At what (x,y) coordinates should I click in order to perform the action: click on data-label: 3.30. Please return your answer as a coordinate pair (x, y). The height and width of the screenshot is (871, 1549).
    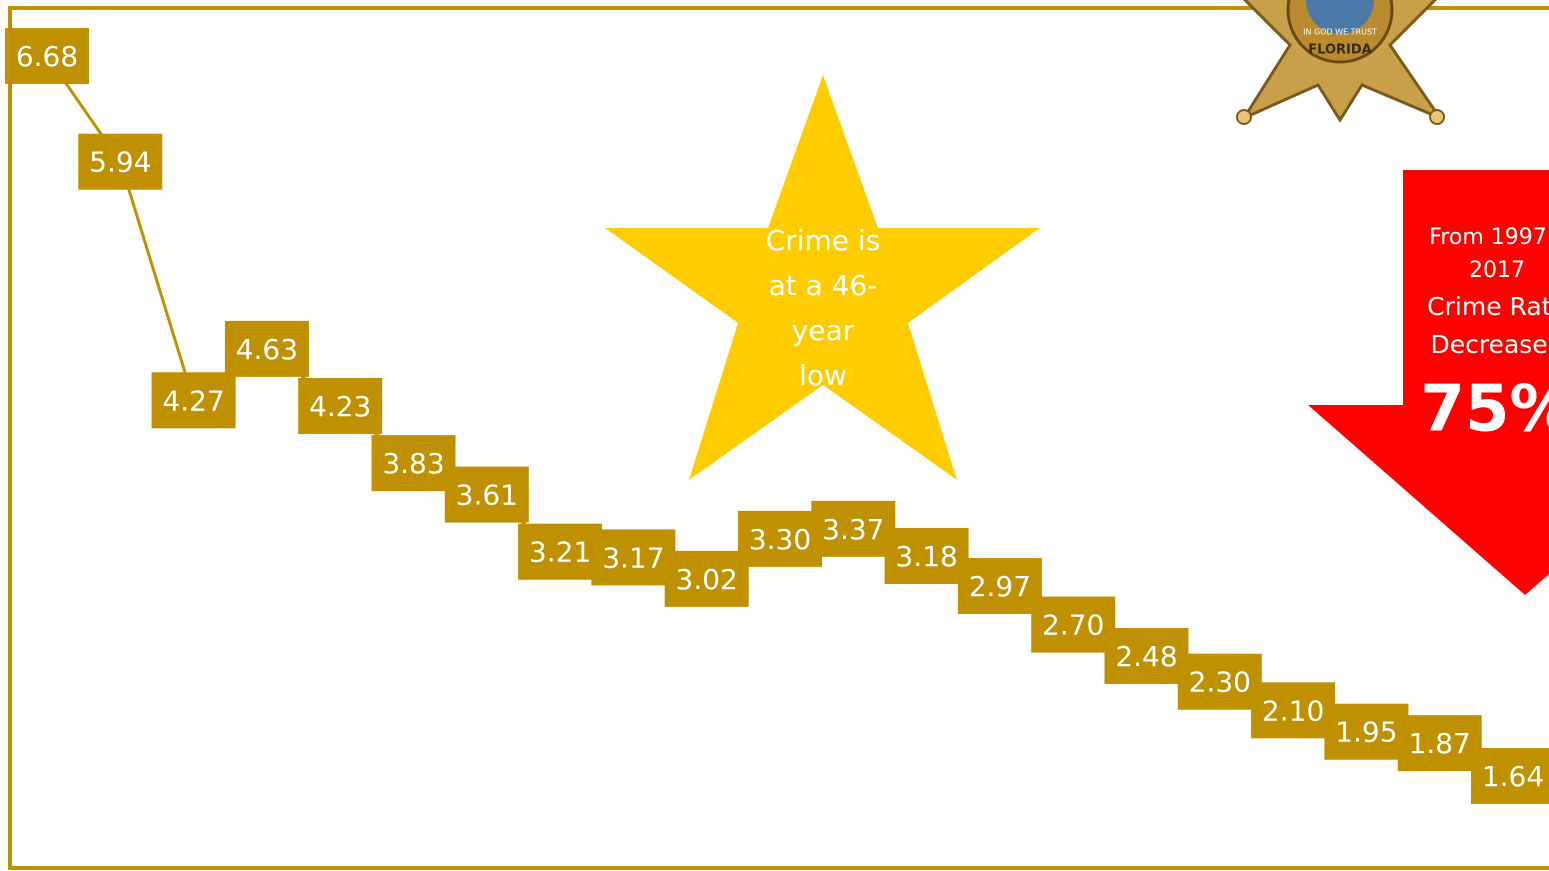
    Looking at the image, I should click on (780, 539).